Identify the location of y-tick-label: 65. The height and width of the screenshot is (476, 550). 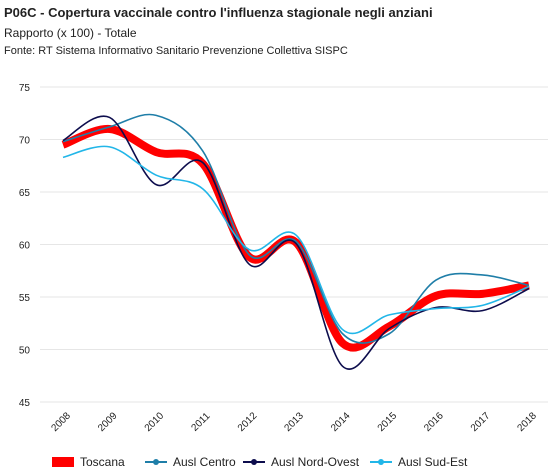
(25, 193).